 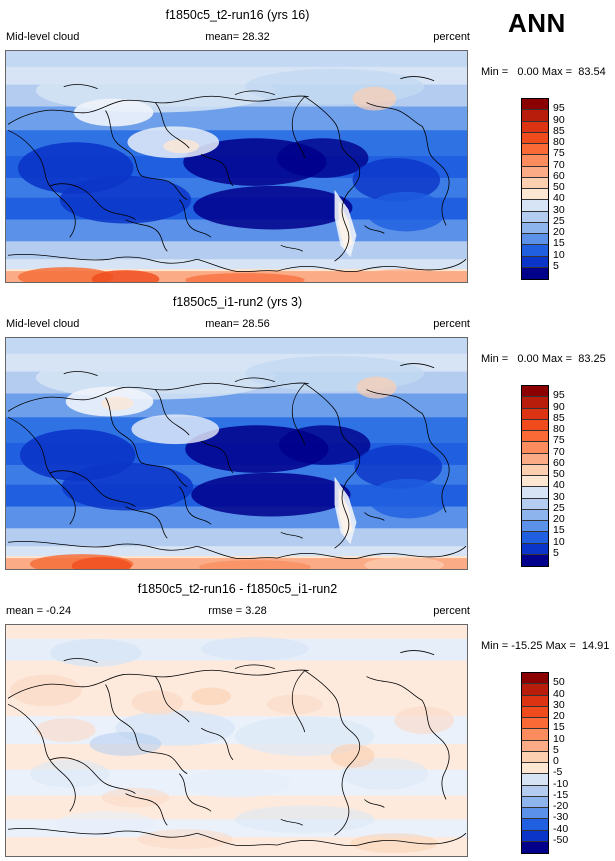 I want to click on colorbar-tick-label: -50, so click(x=561, y=839).